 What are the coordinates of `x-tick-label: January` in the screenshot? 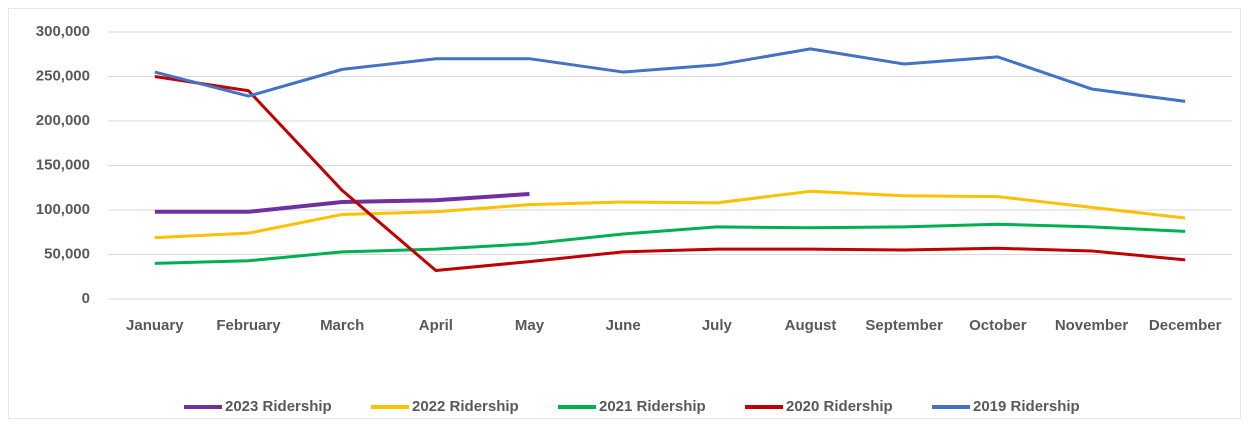 It's located at (155, 325).